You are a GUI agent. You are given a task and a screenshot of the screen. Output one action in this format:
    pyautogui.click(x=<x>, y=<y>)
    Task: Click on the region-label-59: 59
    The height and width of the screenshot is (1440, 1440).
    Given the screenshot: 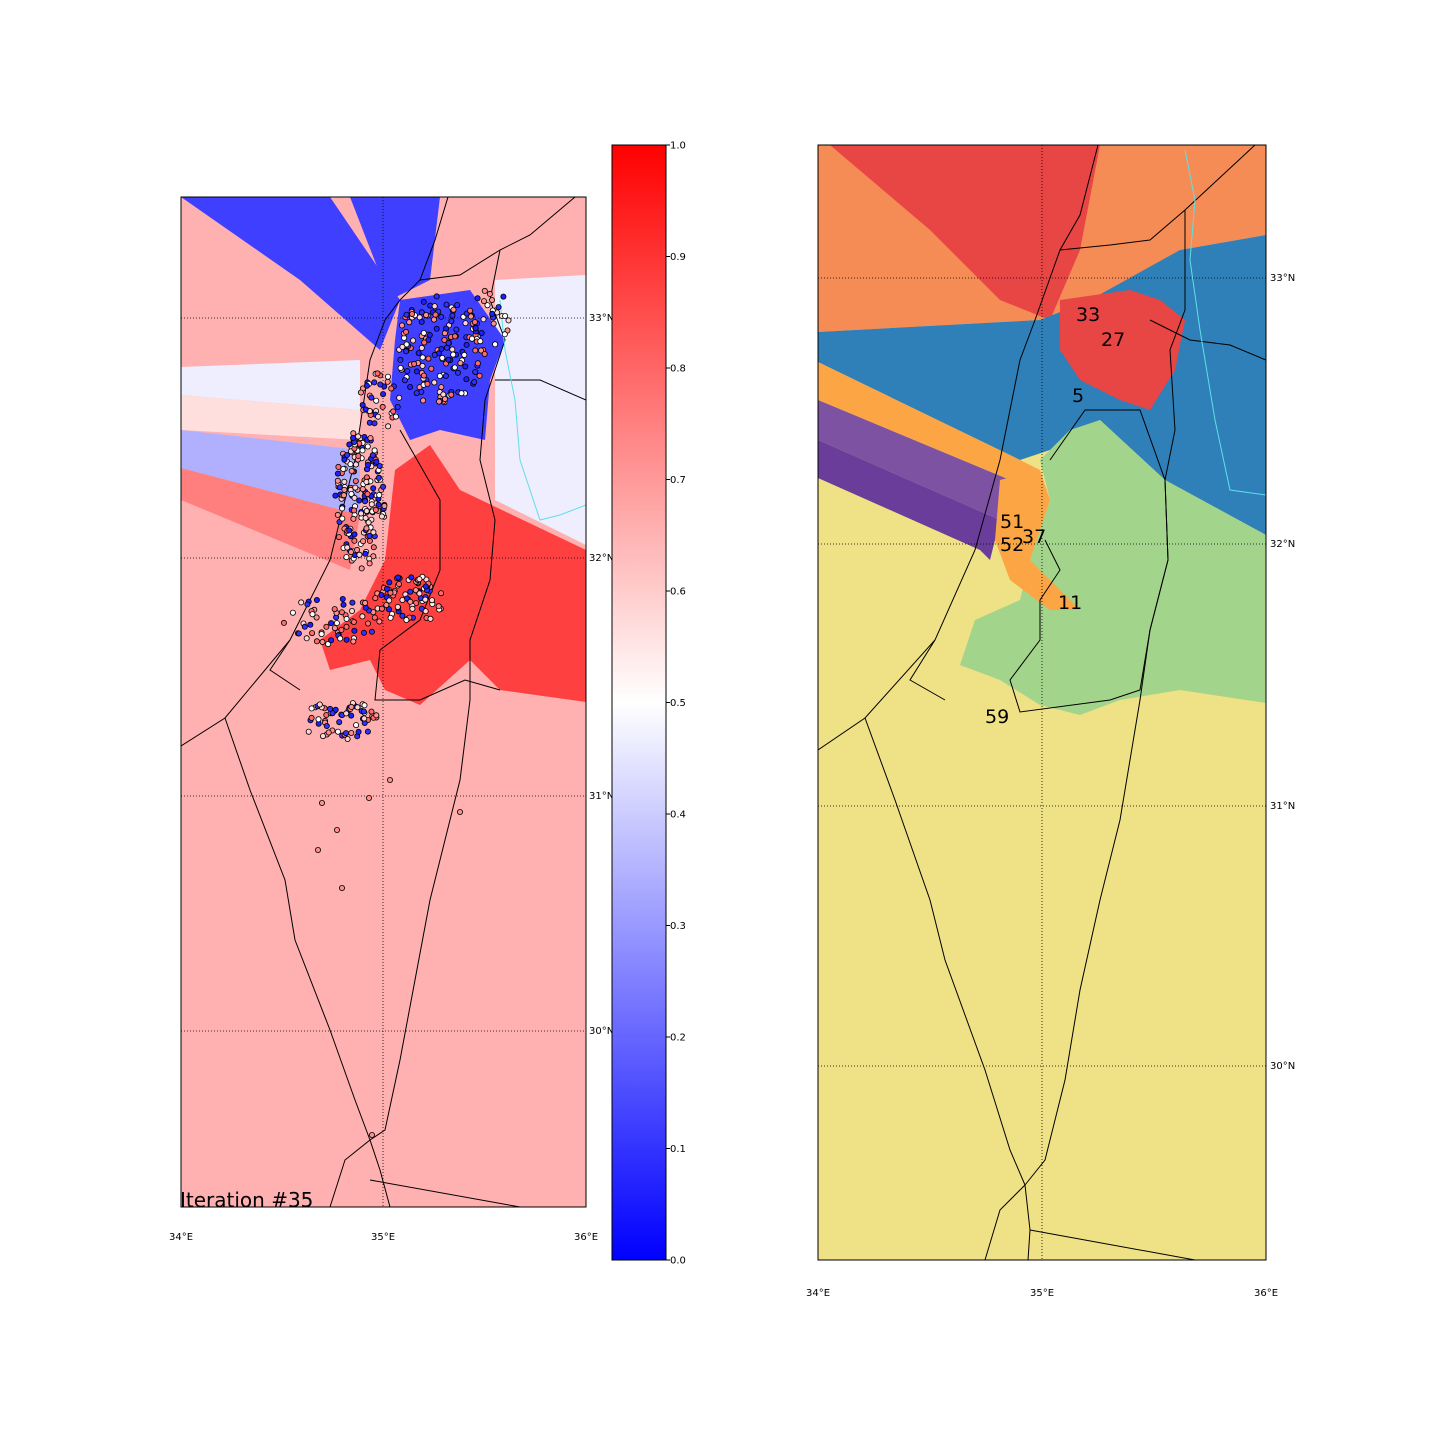 What is the action you would take?
    pyautogui.click(x=997, y=717)
    